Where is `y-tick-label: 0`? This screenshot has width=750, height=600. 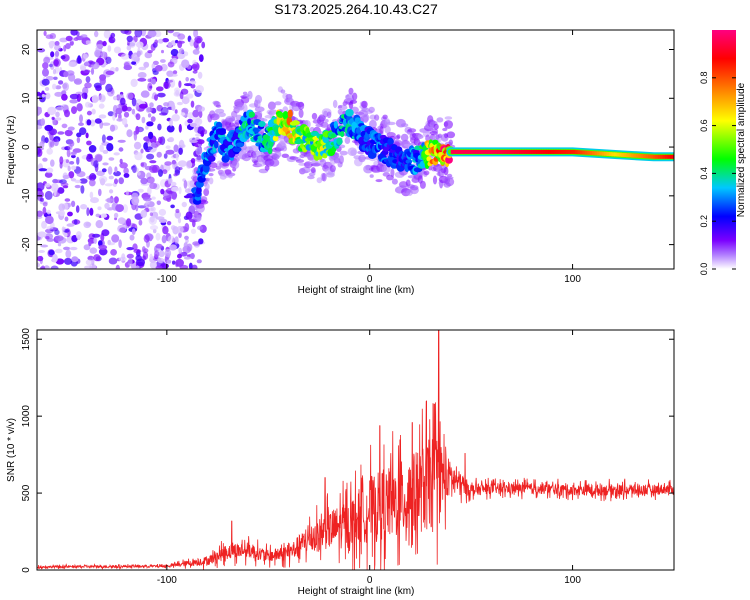 y-tick-label: 0 is located at coordinates (26, 147).